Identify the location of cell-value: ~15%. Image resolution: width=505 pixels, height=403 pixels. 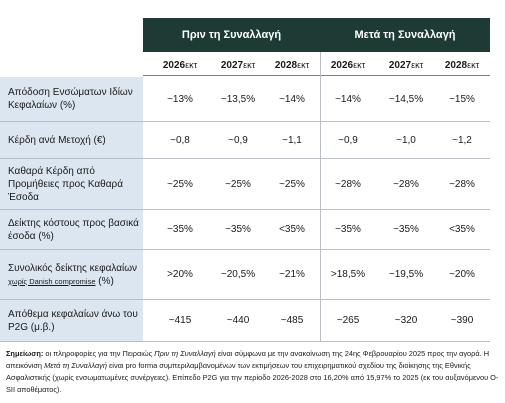
(462, 99).